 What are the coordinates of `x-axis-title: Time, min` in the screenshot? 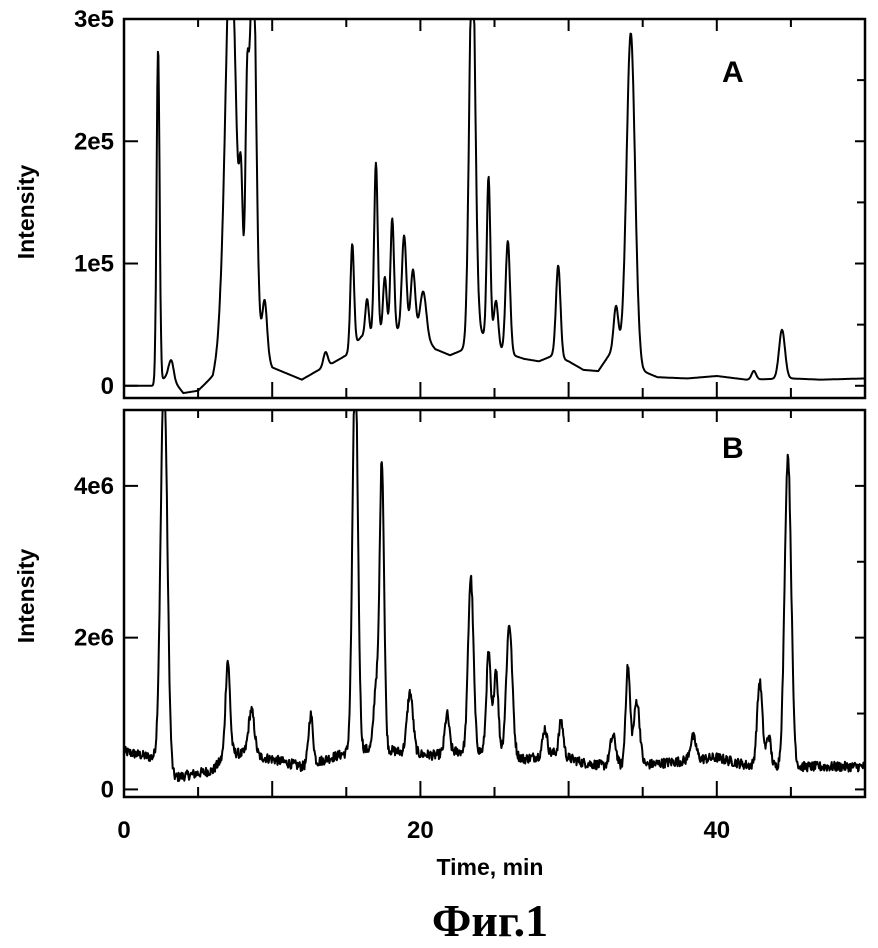 It's located at (490, 867).